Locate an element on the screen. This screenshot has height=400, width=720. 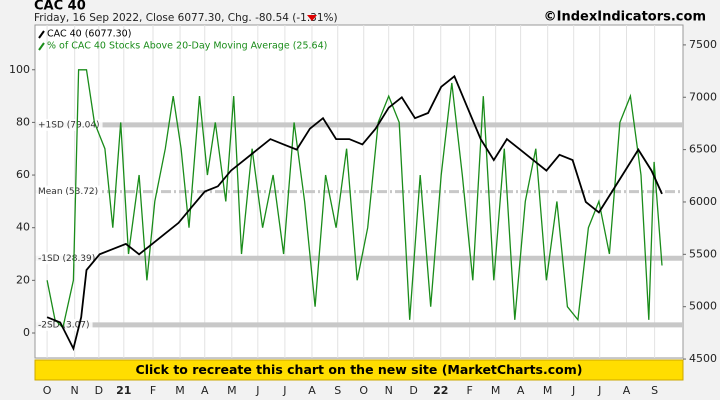
source: ©IndexIndicators.com is located at coordinates (625, 17).